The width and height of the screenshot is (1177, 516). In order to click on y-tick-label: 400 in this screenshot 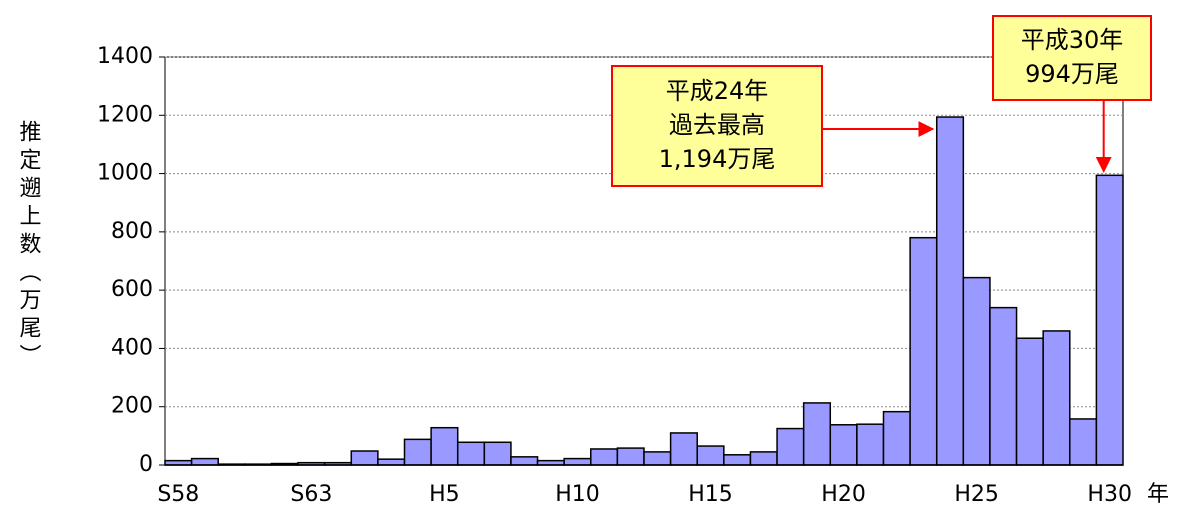, I will do `click(132, 347)`.